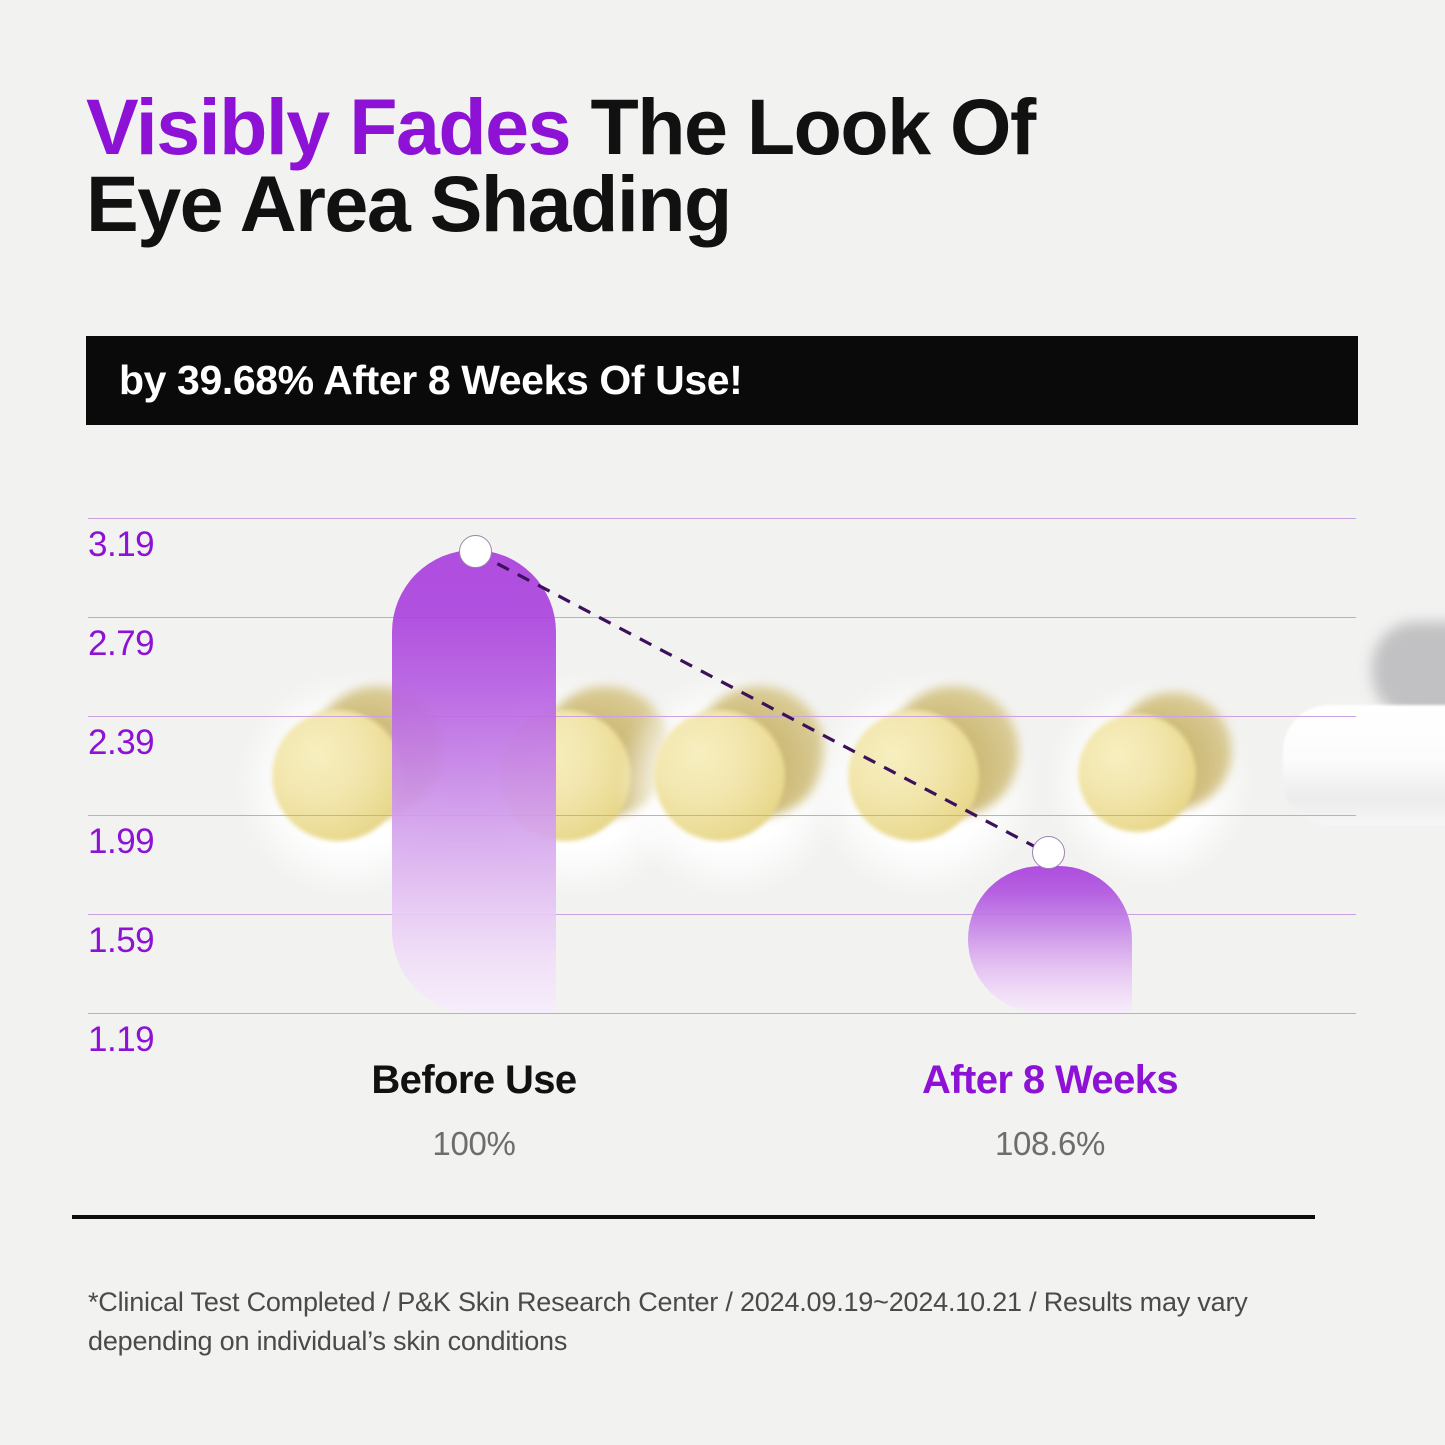  I want to click on headline-rest: The Look Of Eye Area Shading, so click(561, 165).